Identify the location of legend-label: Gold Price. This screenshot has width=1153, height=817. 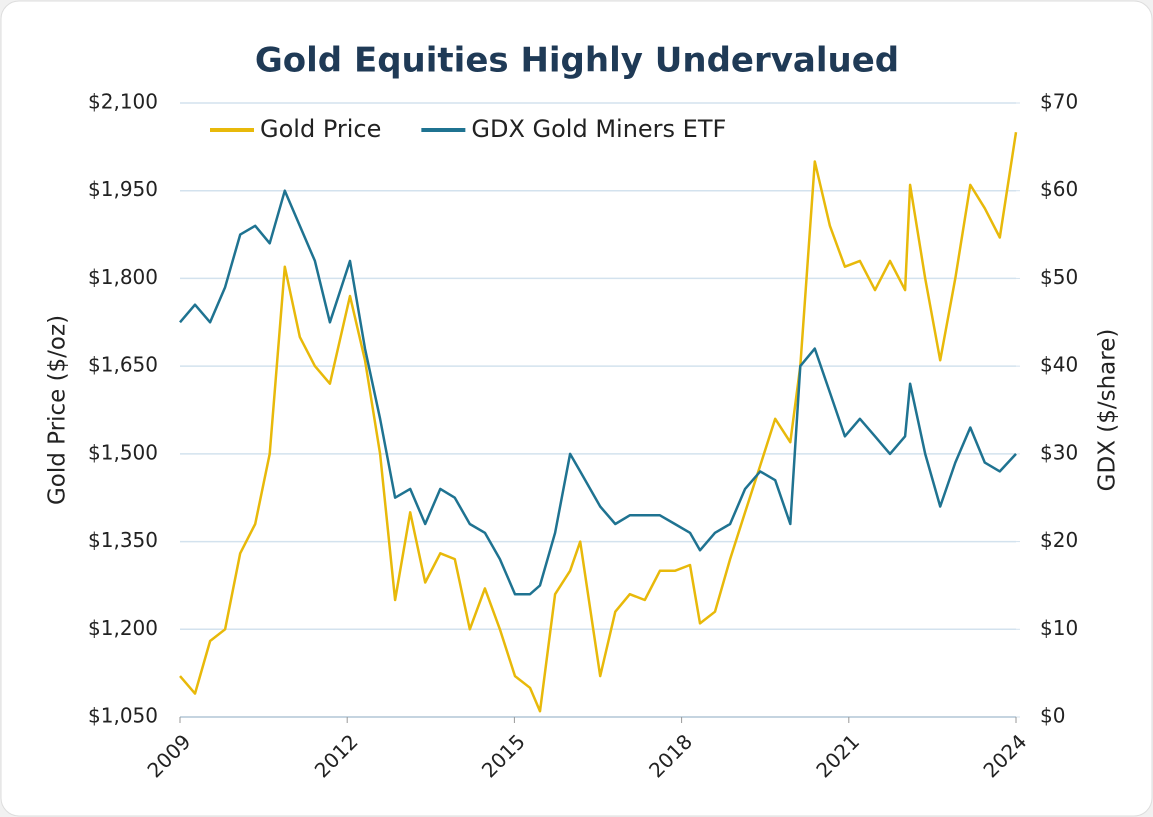
(320, 129).